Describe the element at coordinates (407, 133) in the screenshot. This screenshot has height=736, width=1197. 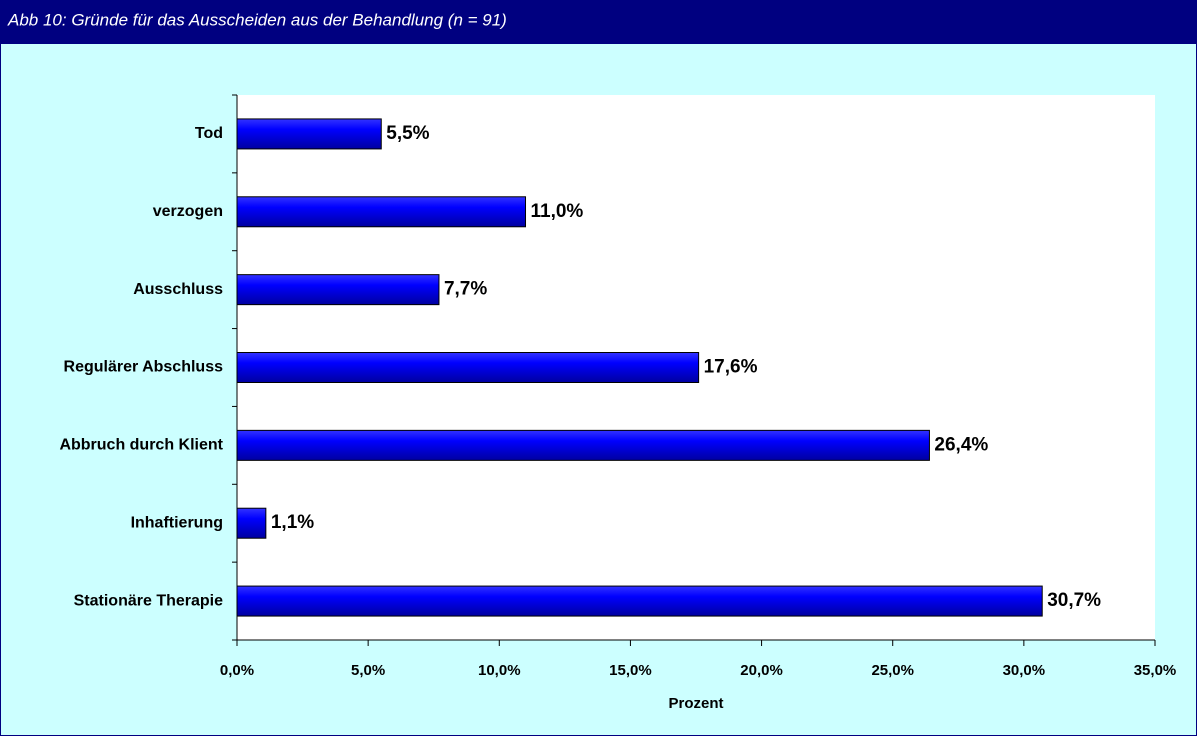
I see `value-label: 5,5%` at that location.